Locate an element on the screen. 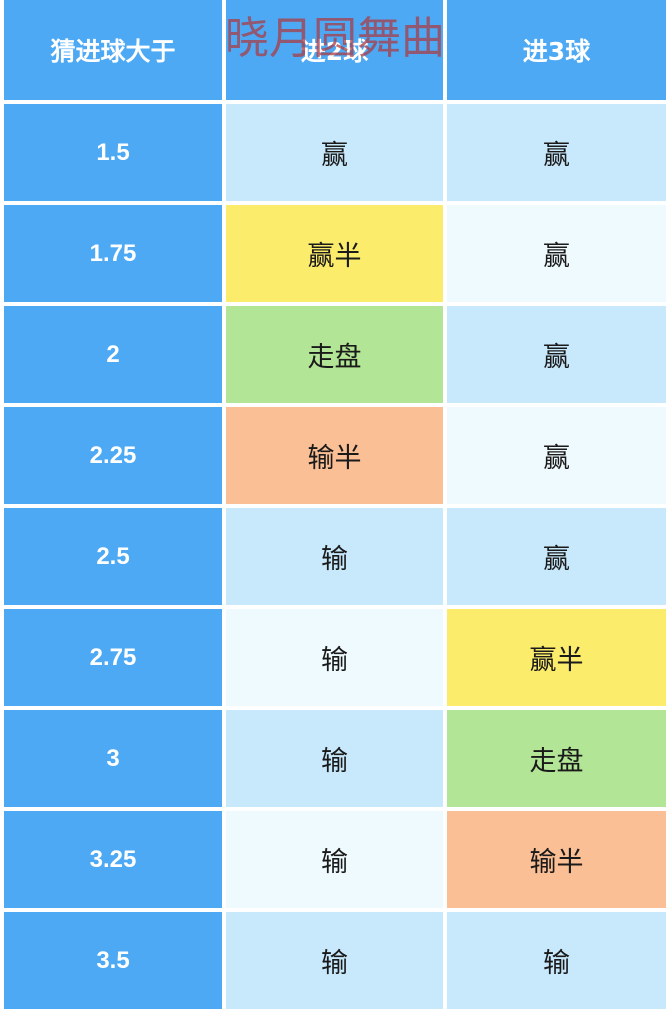  line-cell: 2.75 is located at coordinates (113, 657).